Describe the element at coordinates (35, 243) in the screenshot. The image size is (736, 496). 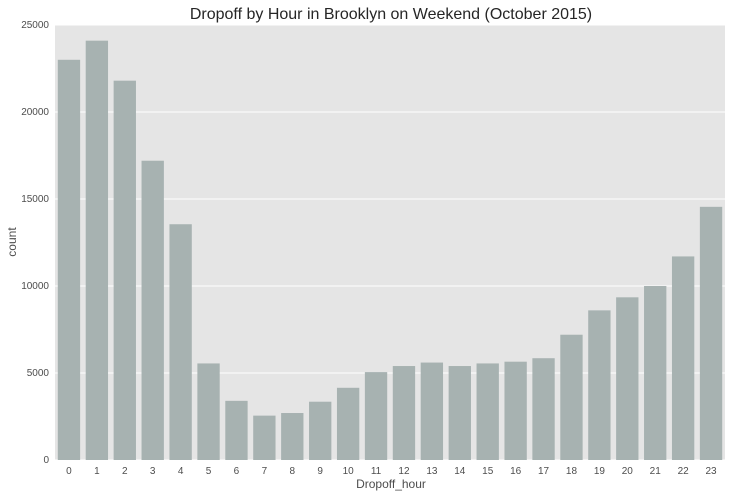
I see `y-tick-labels: 0 5000 10000 15000 20000 25000` at that location.